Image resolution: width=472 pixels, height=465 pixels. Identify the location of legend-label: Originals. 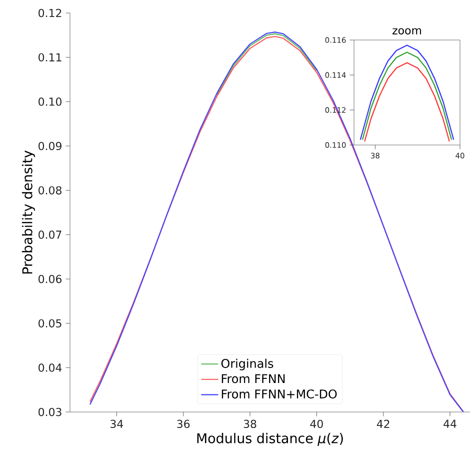
(247, 364).